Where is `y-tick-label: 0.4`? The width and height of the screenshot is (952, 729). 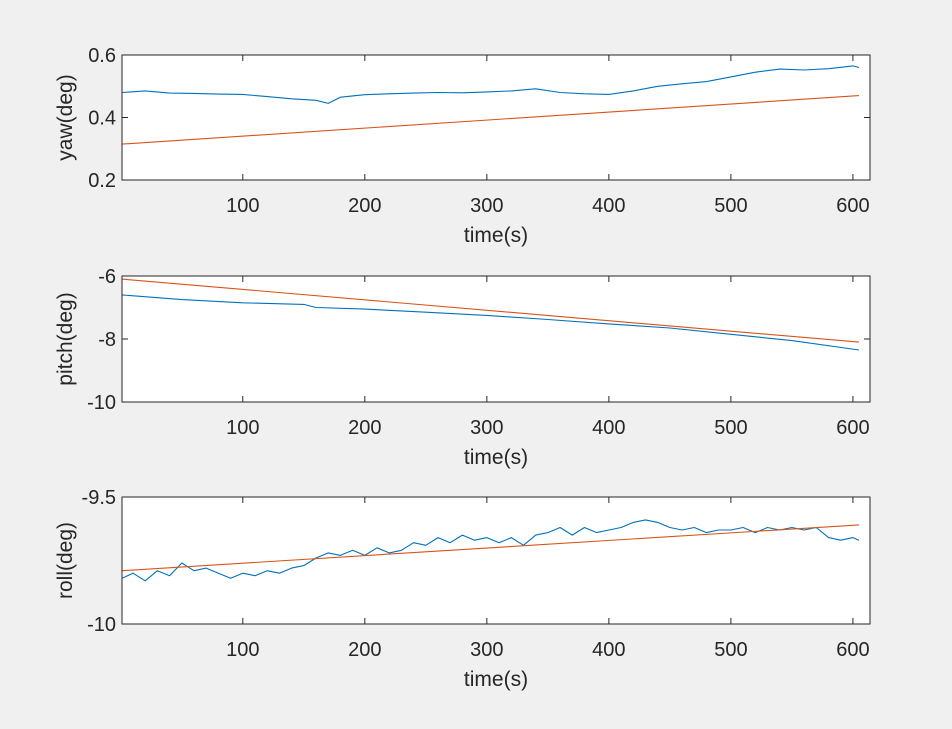 y-tick-label: 0.4 is located at coordinates (102, 119).